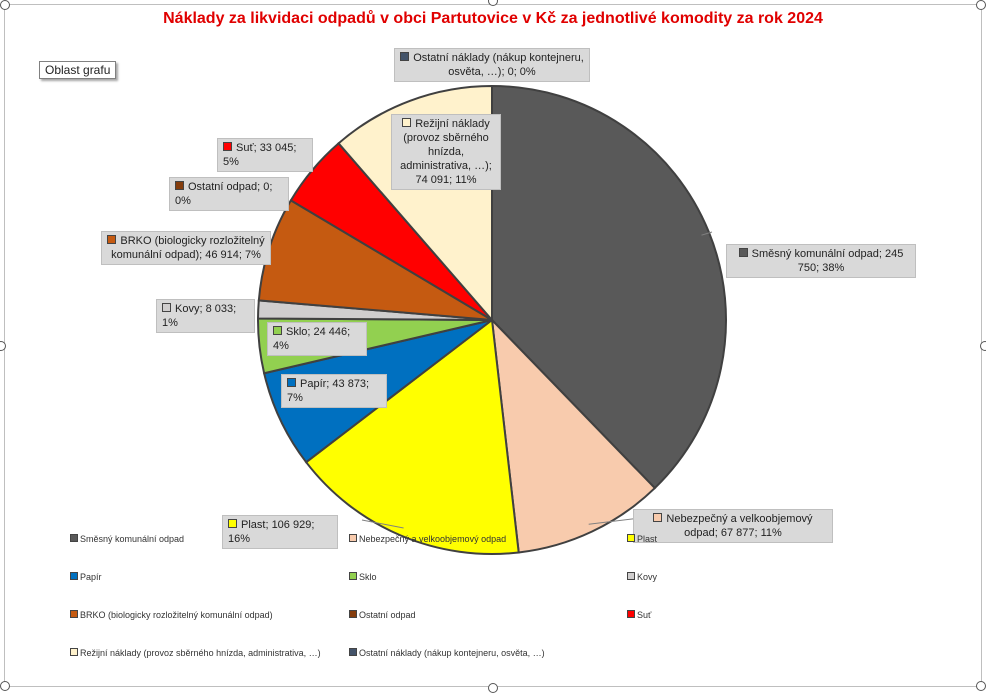 This screenshot has height=693, width=986. I want to click on data-label-7: Ostatní odpad; 0; 0%, so click(229, 194).